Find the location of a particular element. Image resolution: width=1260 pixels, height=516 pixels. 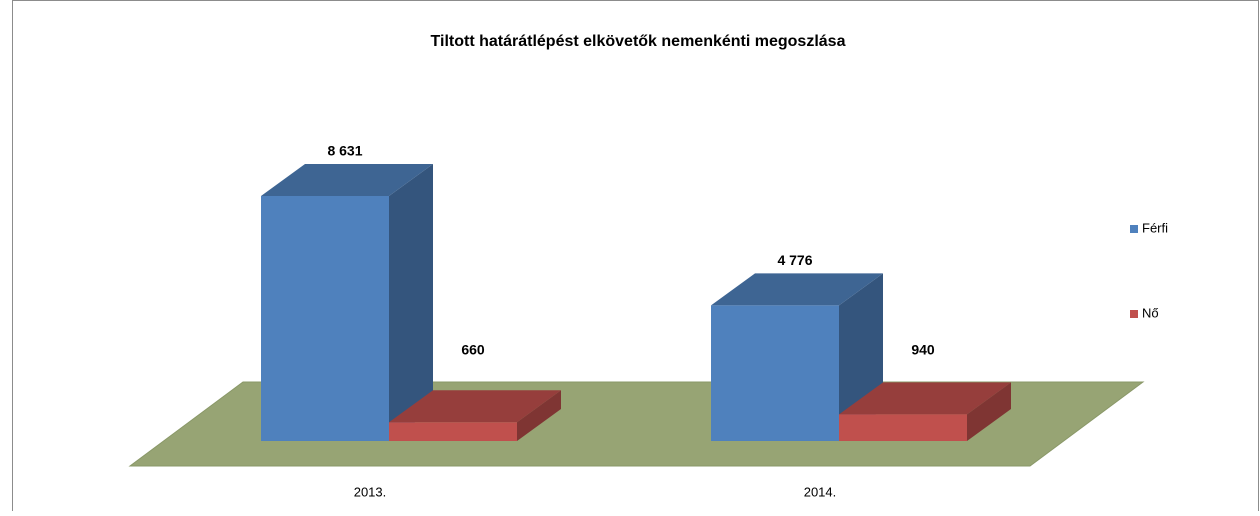

data-label: 940 is located at coordinates (923, 350).